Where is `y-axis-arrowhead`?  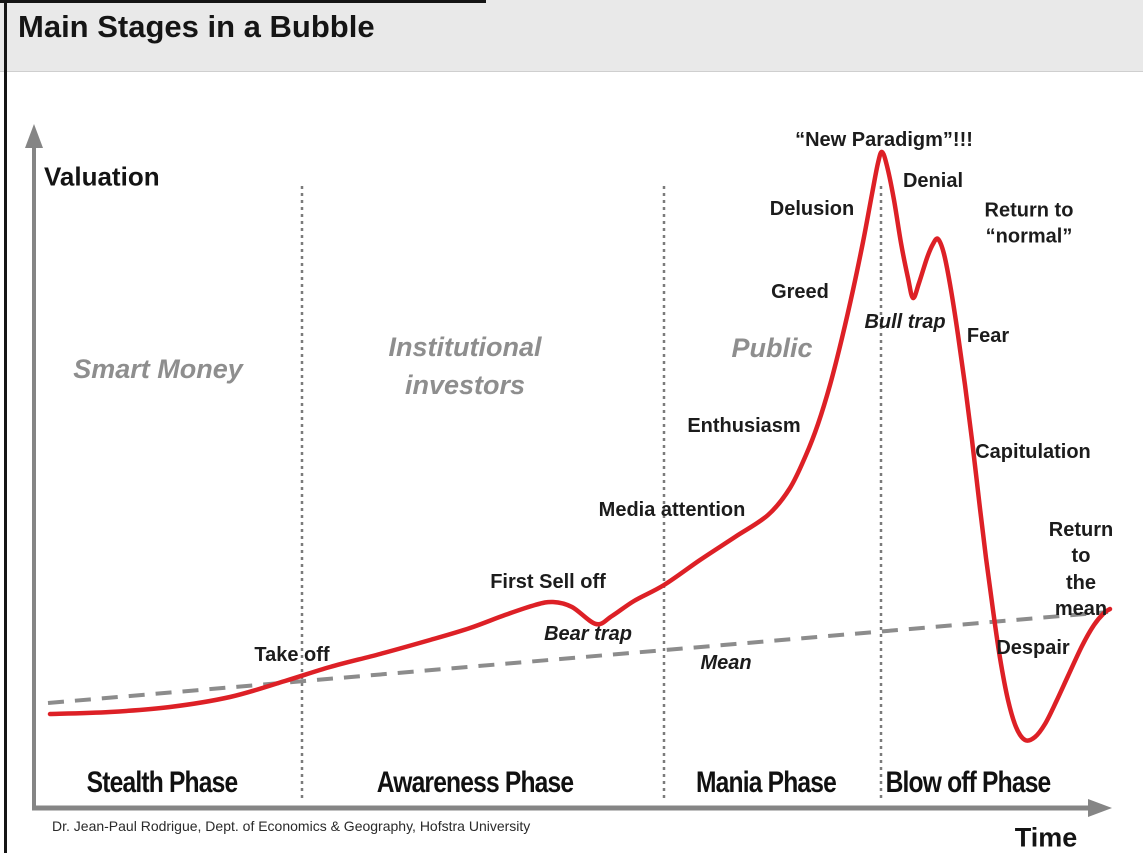 y-axis-arrowhead is located at coordinates (34, 136).